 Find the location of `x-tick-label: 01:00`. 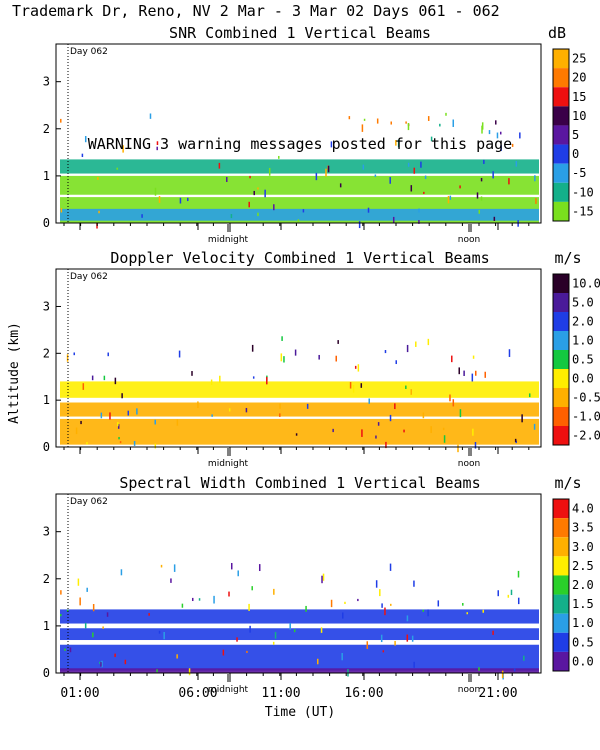

x-tick-label: 01:00 is located at coordinates (79, 693).